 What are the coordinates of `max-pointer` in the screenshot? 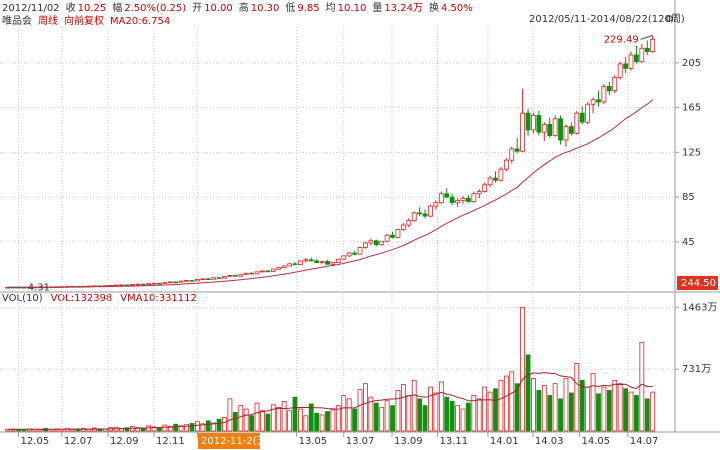 It's located at (646, 37).